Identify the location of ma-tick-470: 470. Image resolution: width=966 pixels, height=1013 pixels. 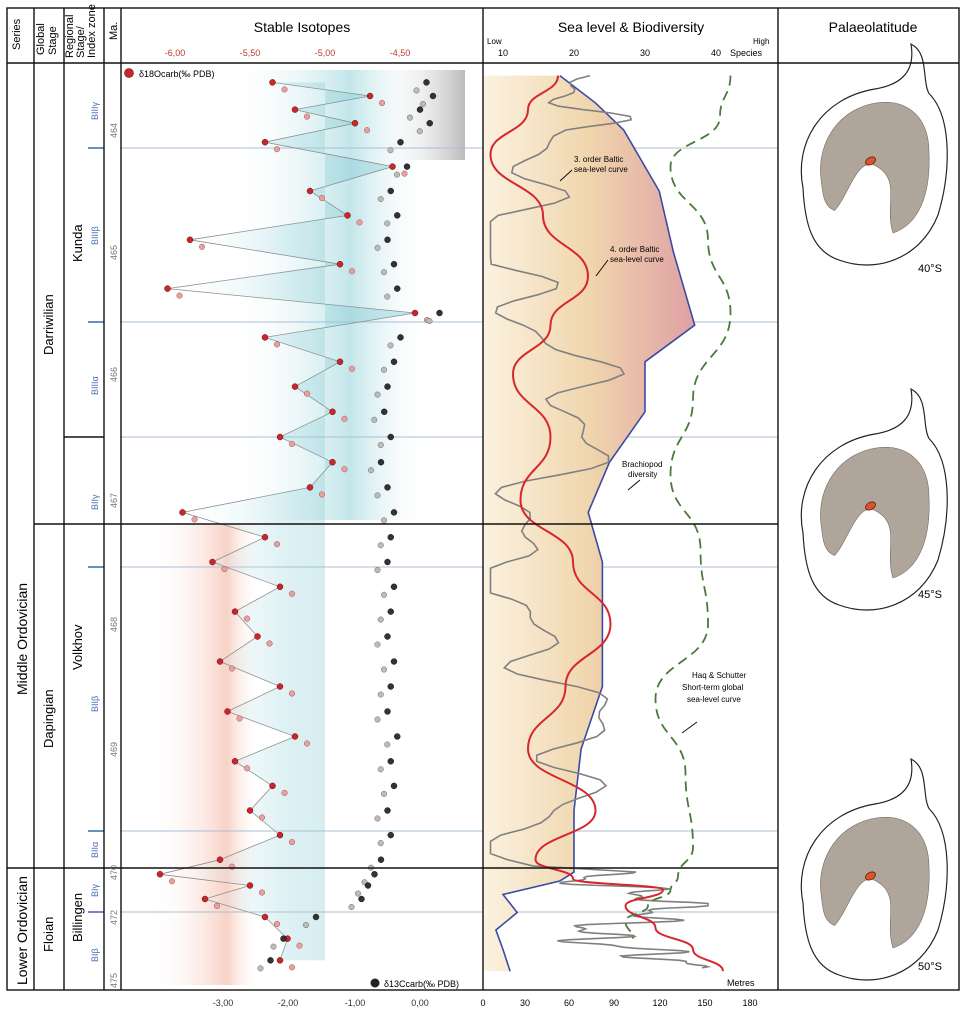
(114, 872).